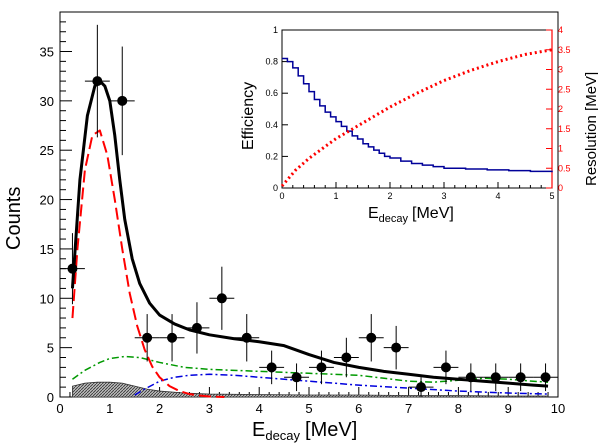  I want to click on main-y-axis-label: Counts, so click(14, 218).